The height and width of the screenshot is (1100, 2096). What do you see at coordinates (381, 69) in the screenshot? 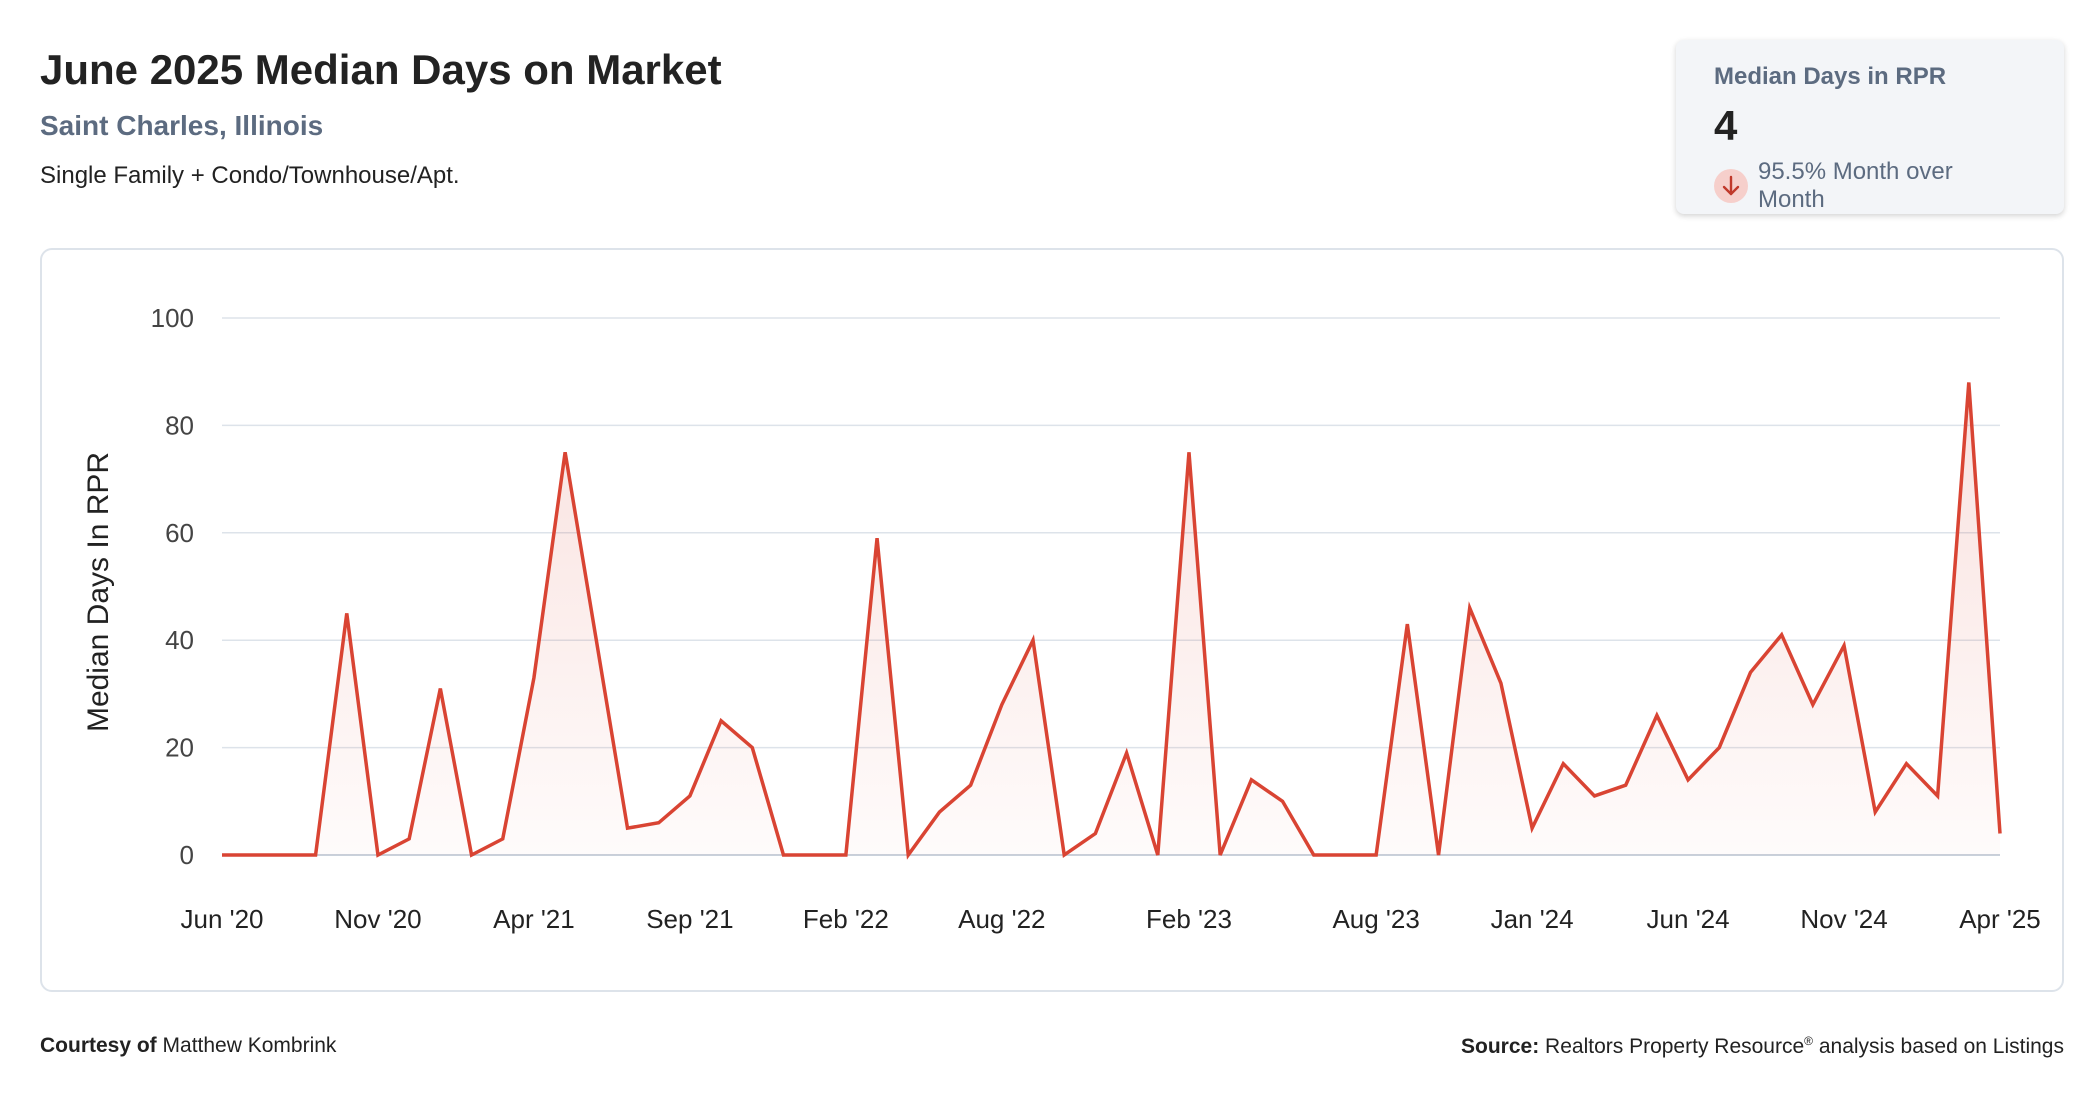
I see `page-title: June 2025 Median Days on Market` at bounding box center [381, 69].